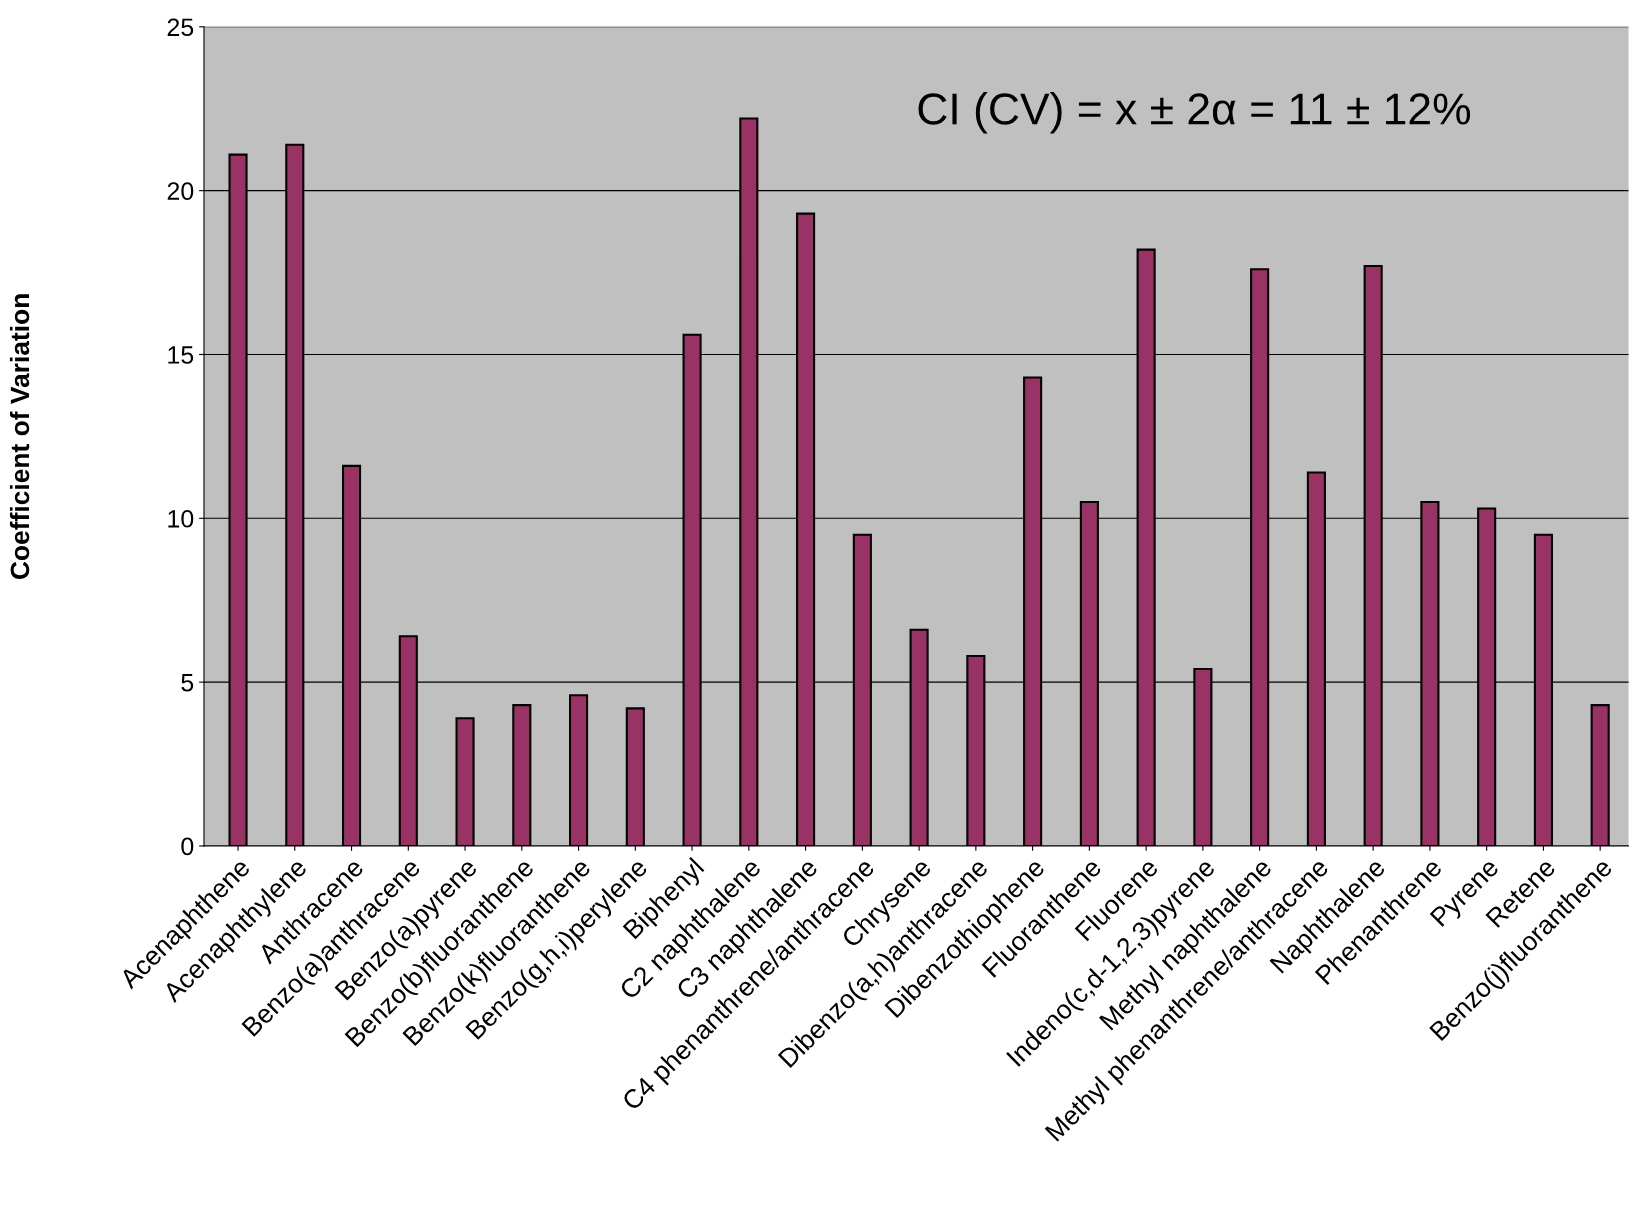  I want to click on y-axis-title: Coefficient of Variation, so click(19, 436).